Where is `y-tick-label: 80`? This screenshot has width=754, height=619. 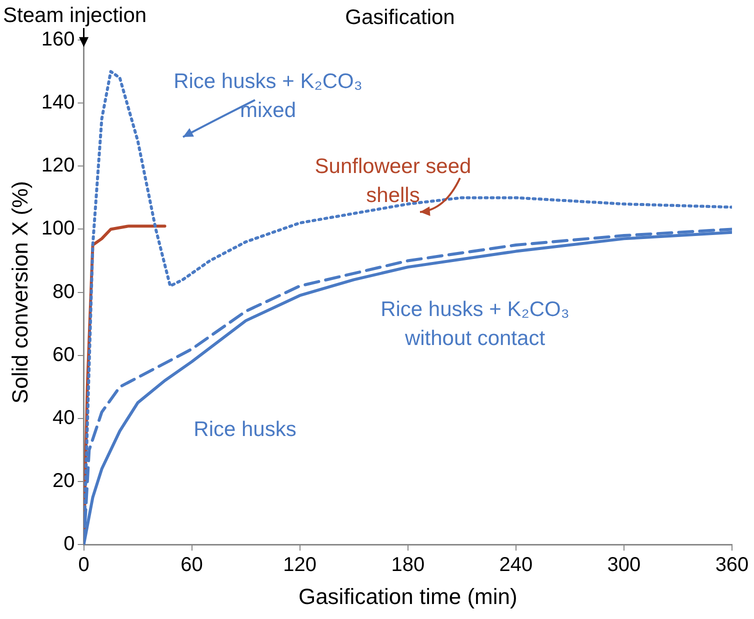
y-tick-label: 80 is located at coordinates (63, 291).